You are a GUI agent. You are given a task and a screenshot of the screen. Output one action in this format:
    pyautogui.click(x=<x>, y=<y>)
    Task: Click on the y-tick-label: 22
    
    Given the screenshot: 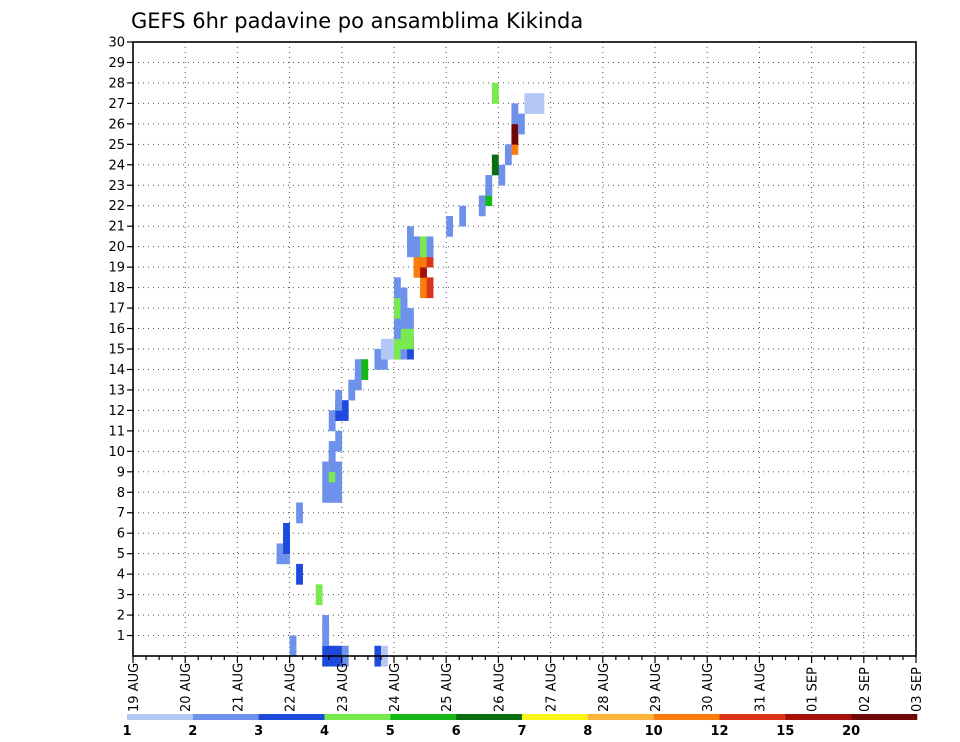 What is the action you would take?
    pyautogui.click(x=116, y=206)
    